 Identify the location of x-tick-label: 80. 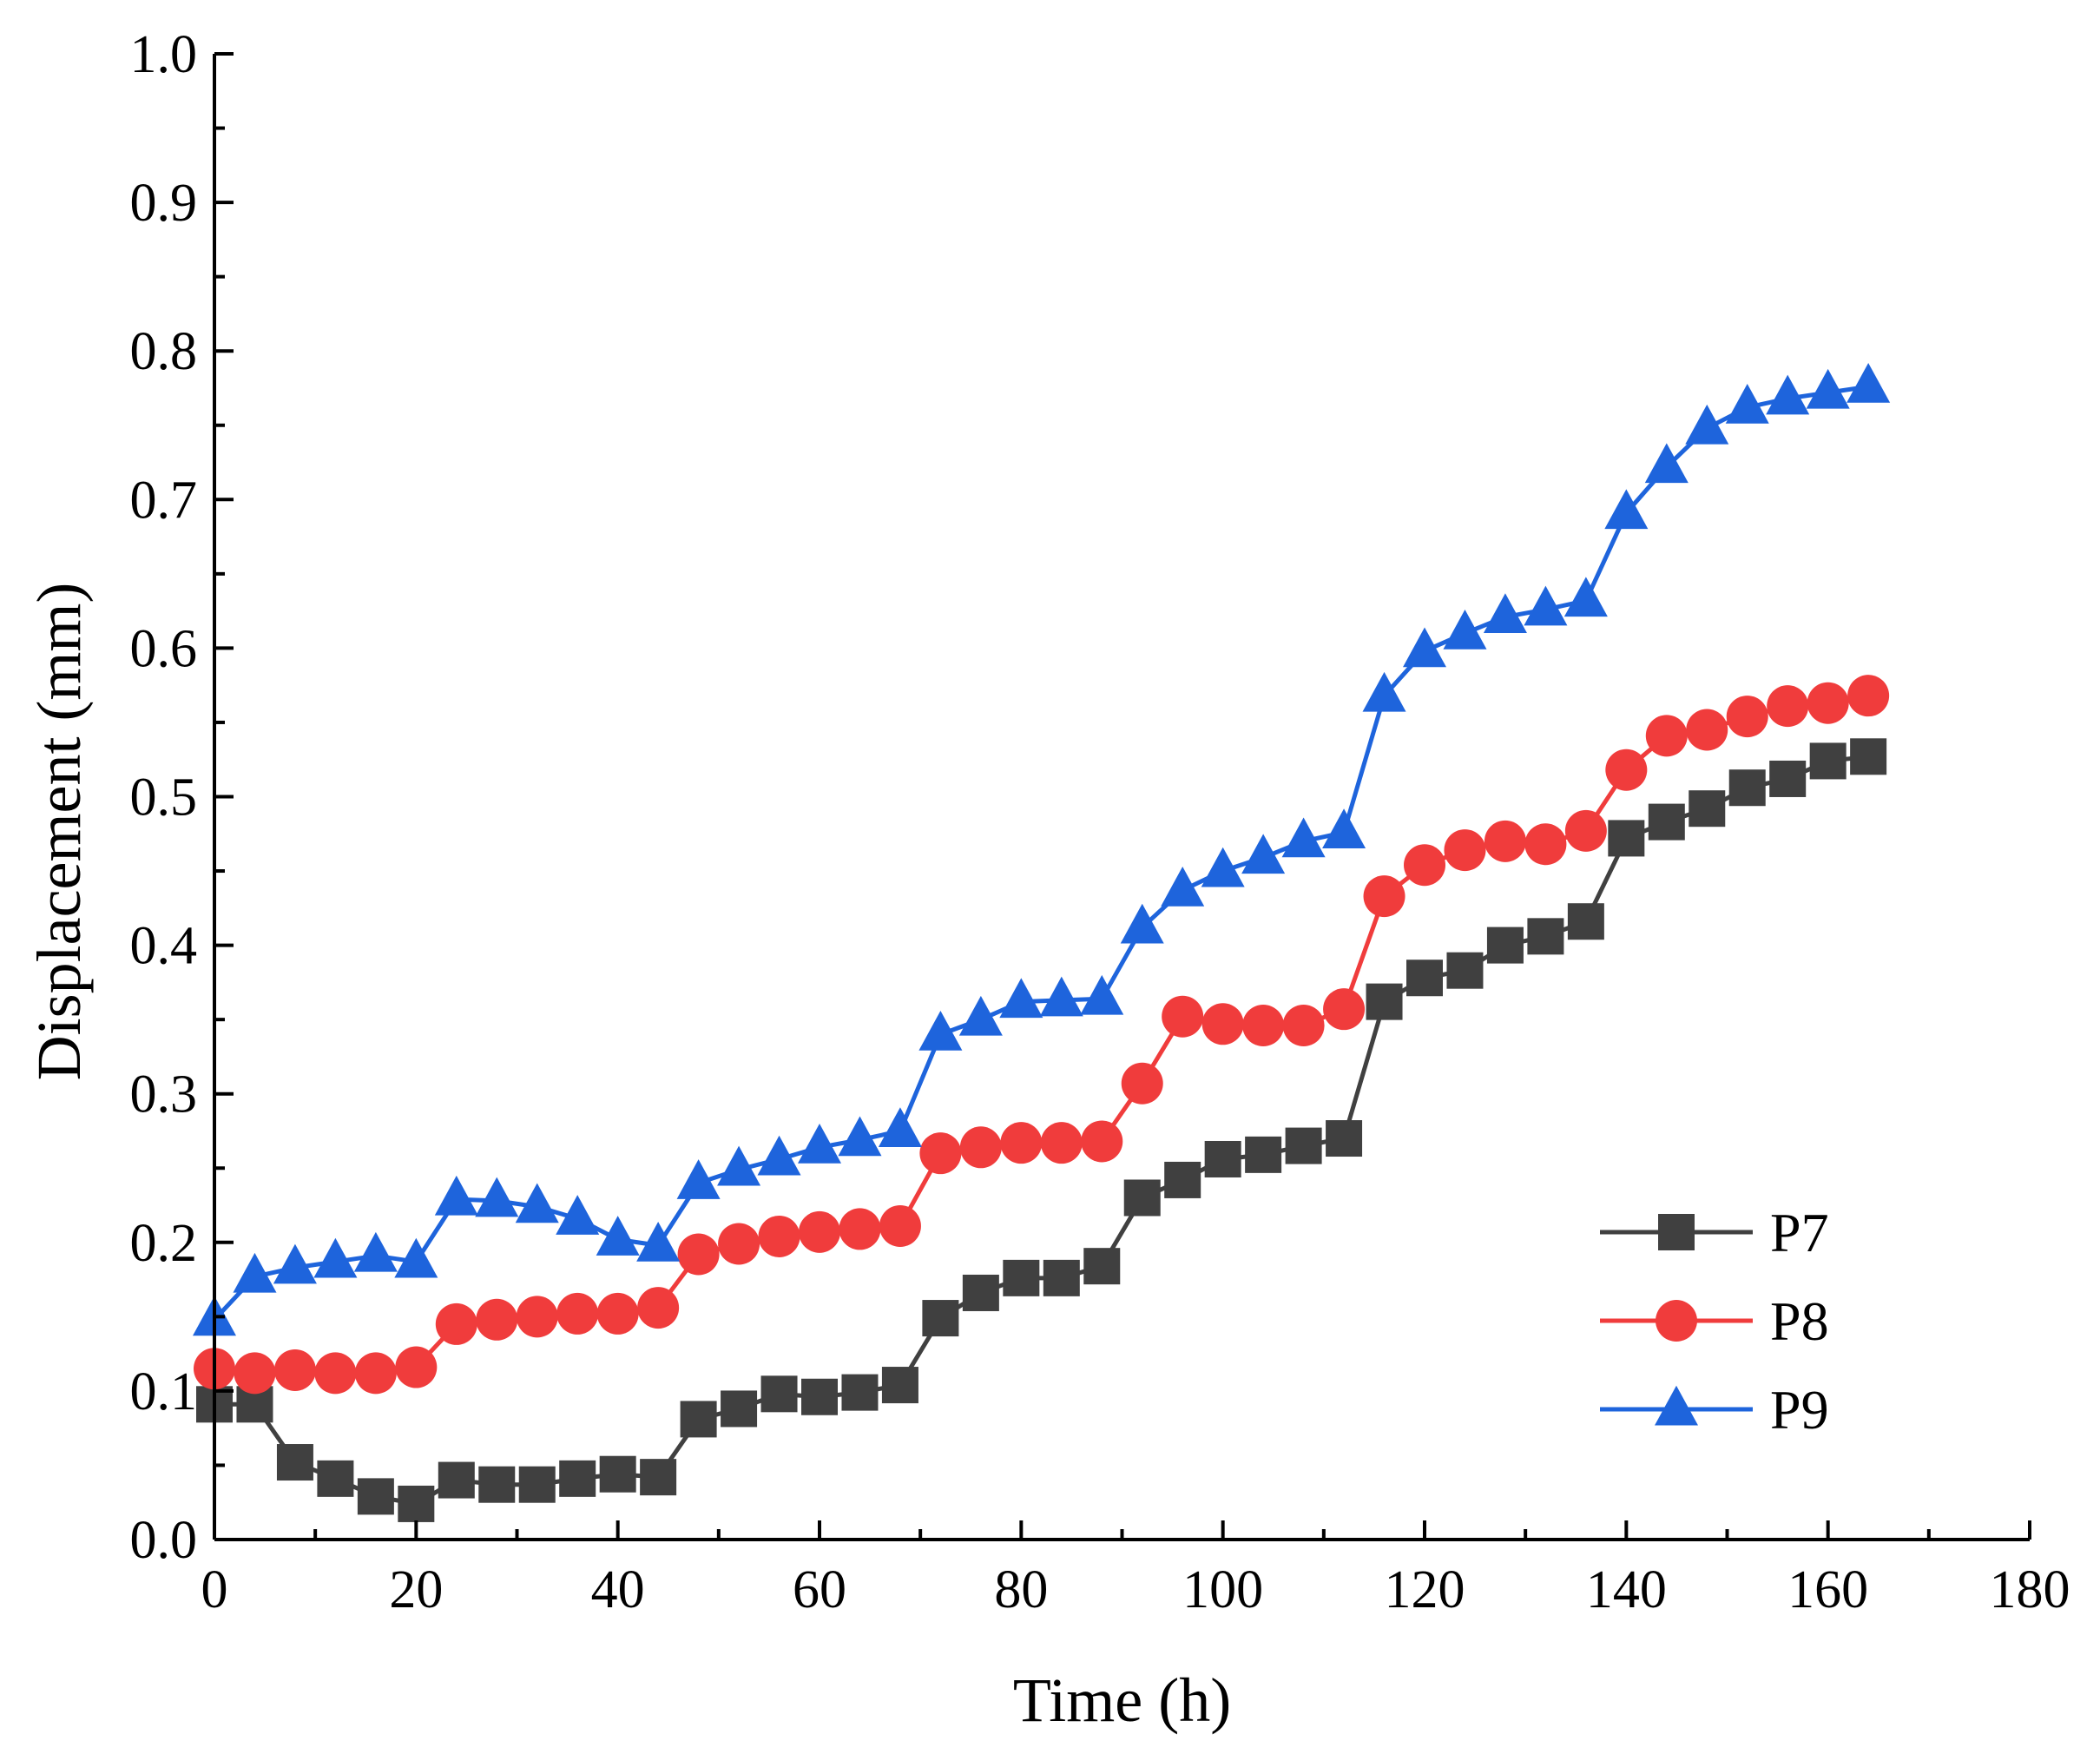
(1021, 1589).